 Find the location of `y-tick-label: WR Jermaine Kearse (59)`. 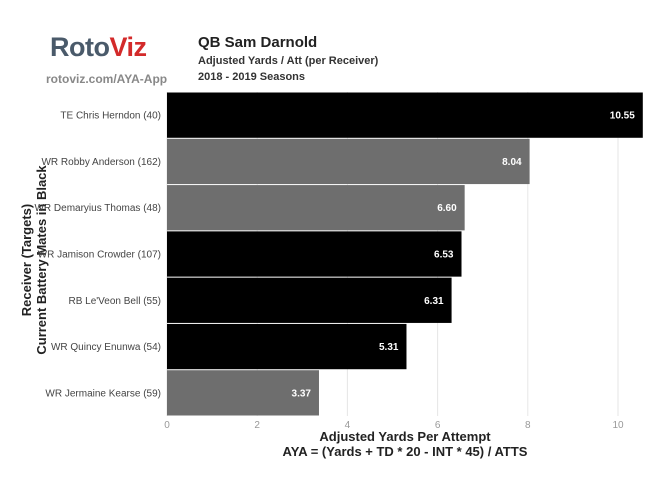

y-tick-label: WR Jermaine Kearse (59) is located at coordinates (103, 393).